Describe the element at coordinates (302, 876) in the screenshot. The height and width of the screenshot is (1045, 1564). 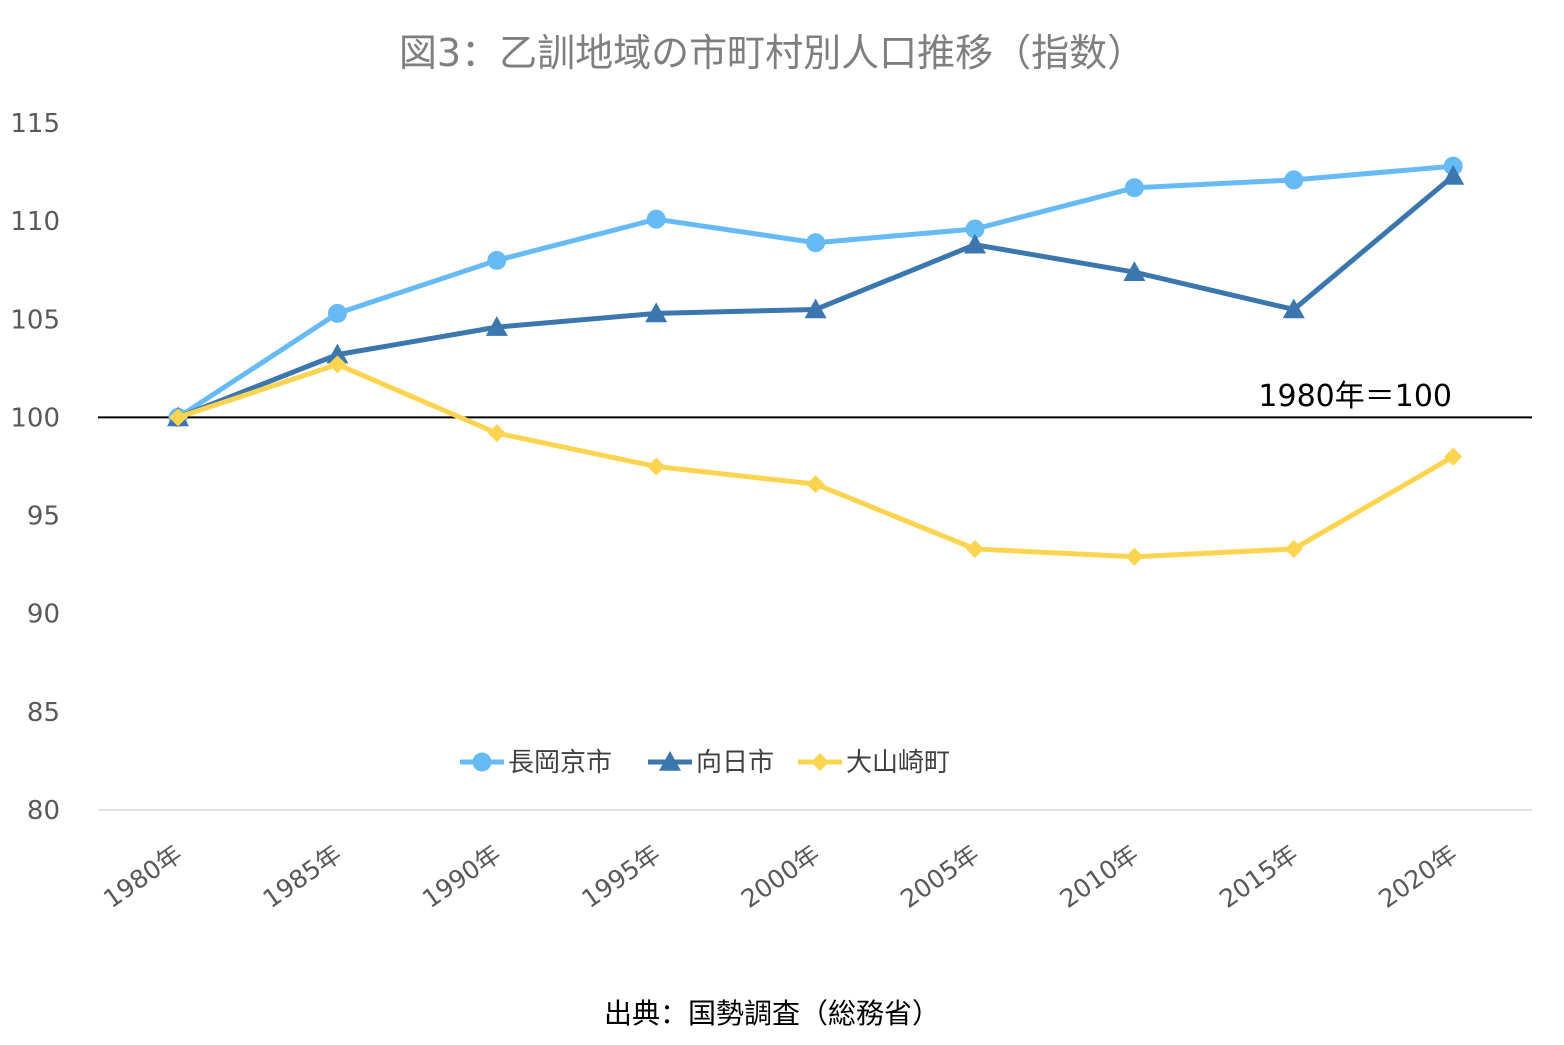
I see `x-tick-label: 1985年` at that location.